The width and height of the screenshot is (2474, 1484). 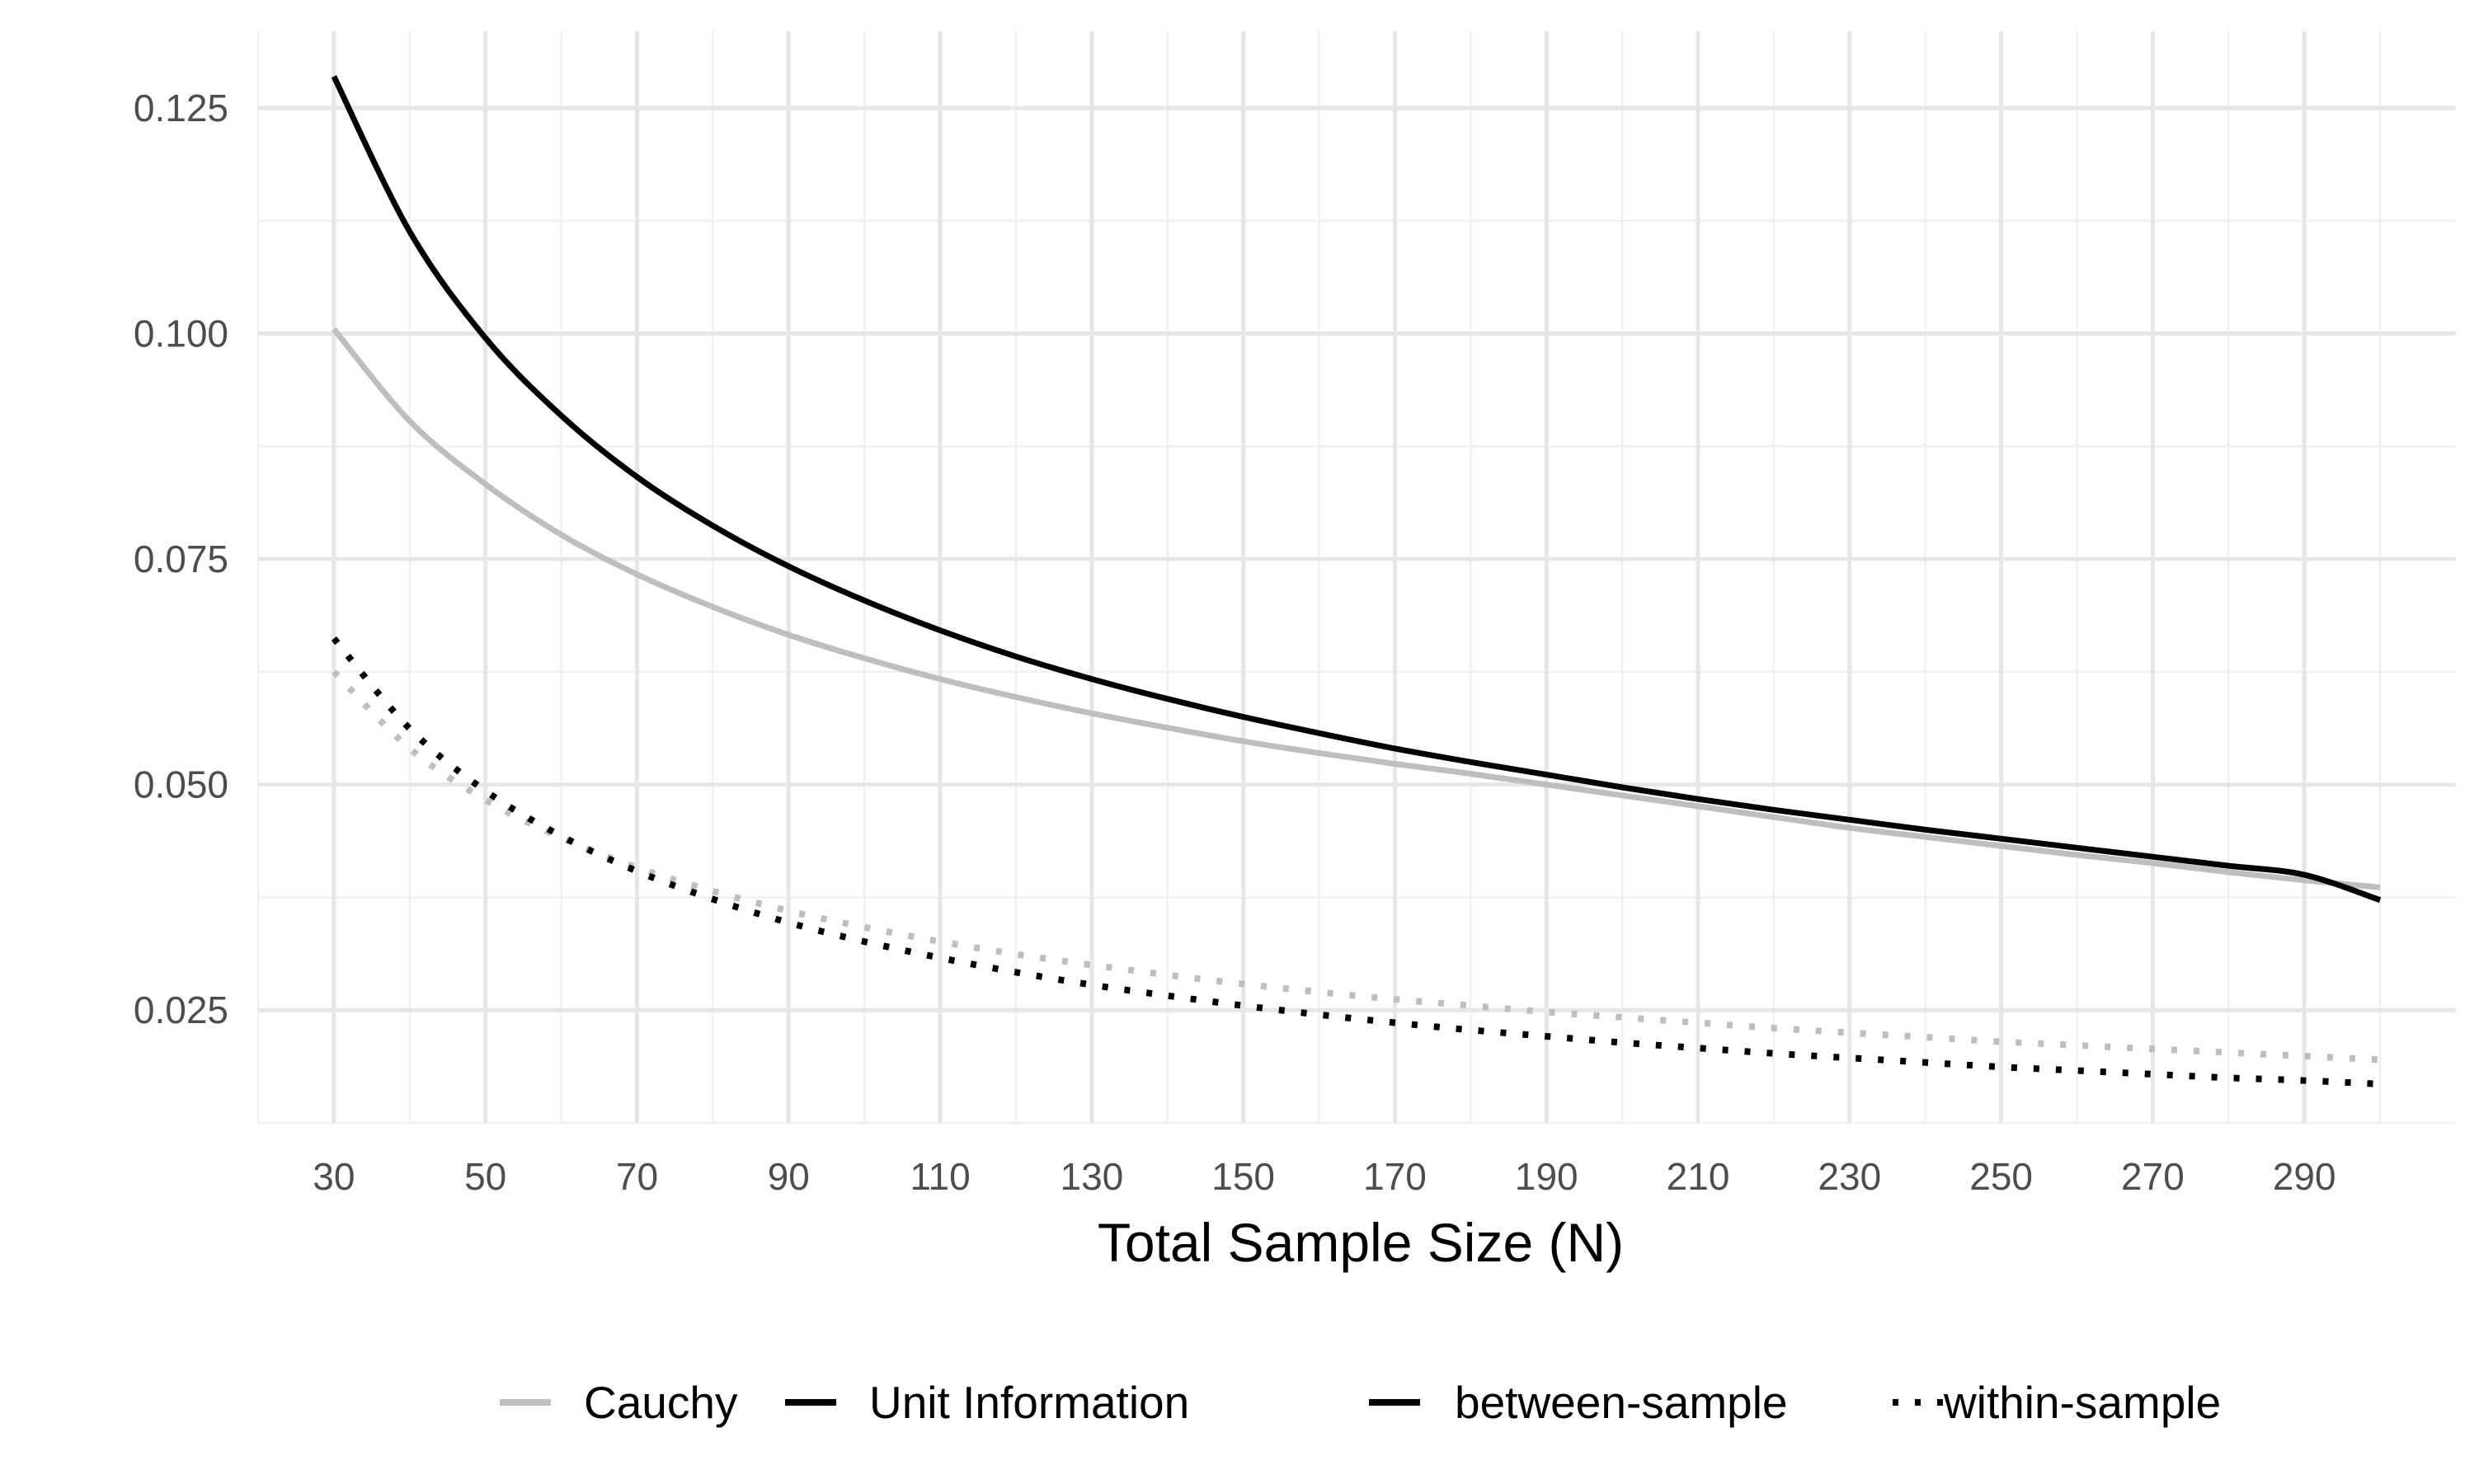 What do you see at coordinates (1621, 1402) in the screenshot?
I see `legend-label-between-sample: between-sample` at bounding box center [1621, 1402].